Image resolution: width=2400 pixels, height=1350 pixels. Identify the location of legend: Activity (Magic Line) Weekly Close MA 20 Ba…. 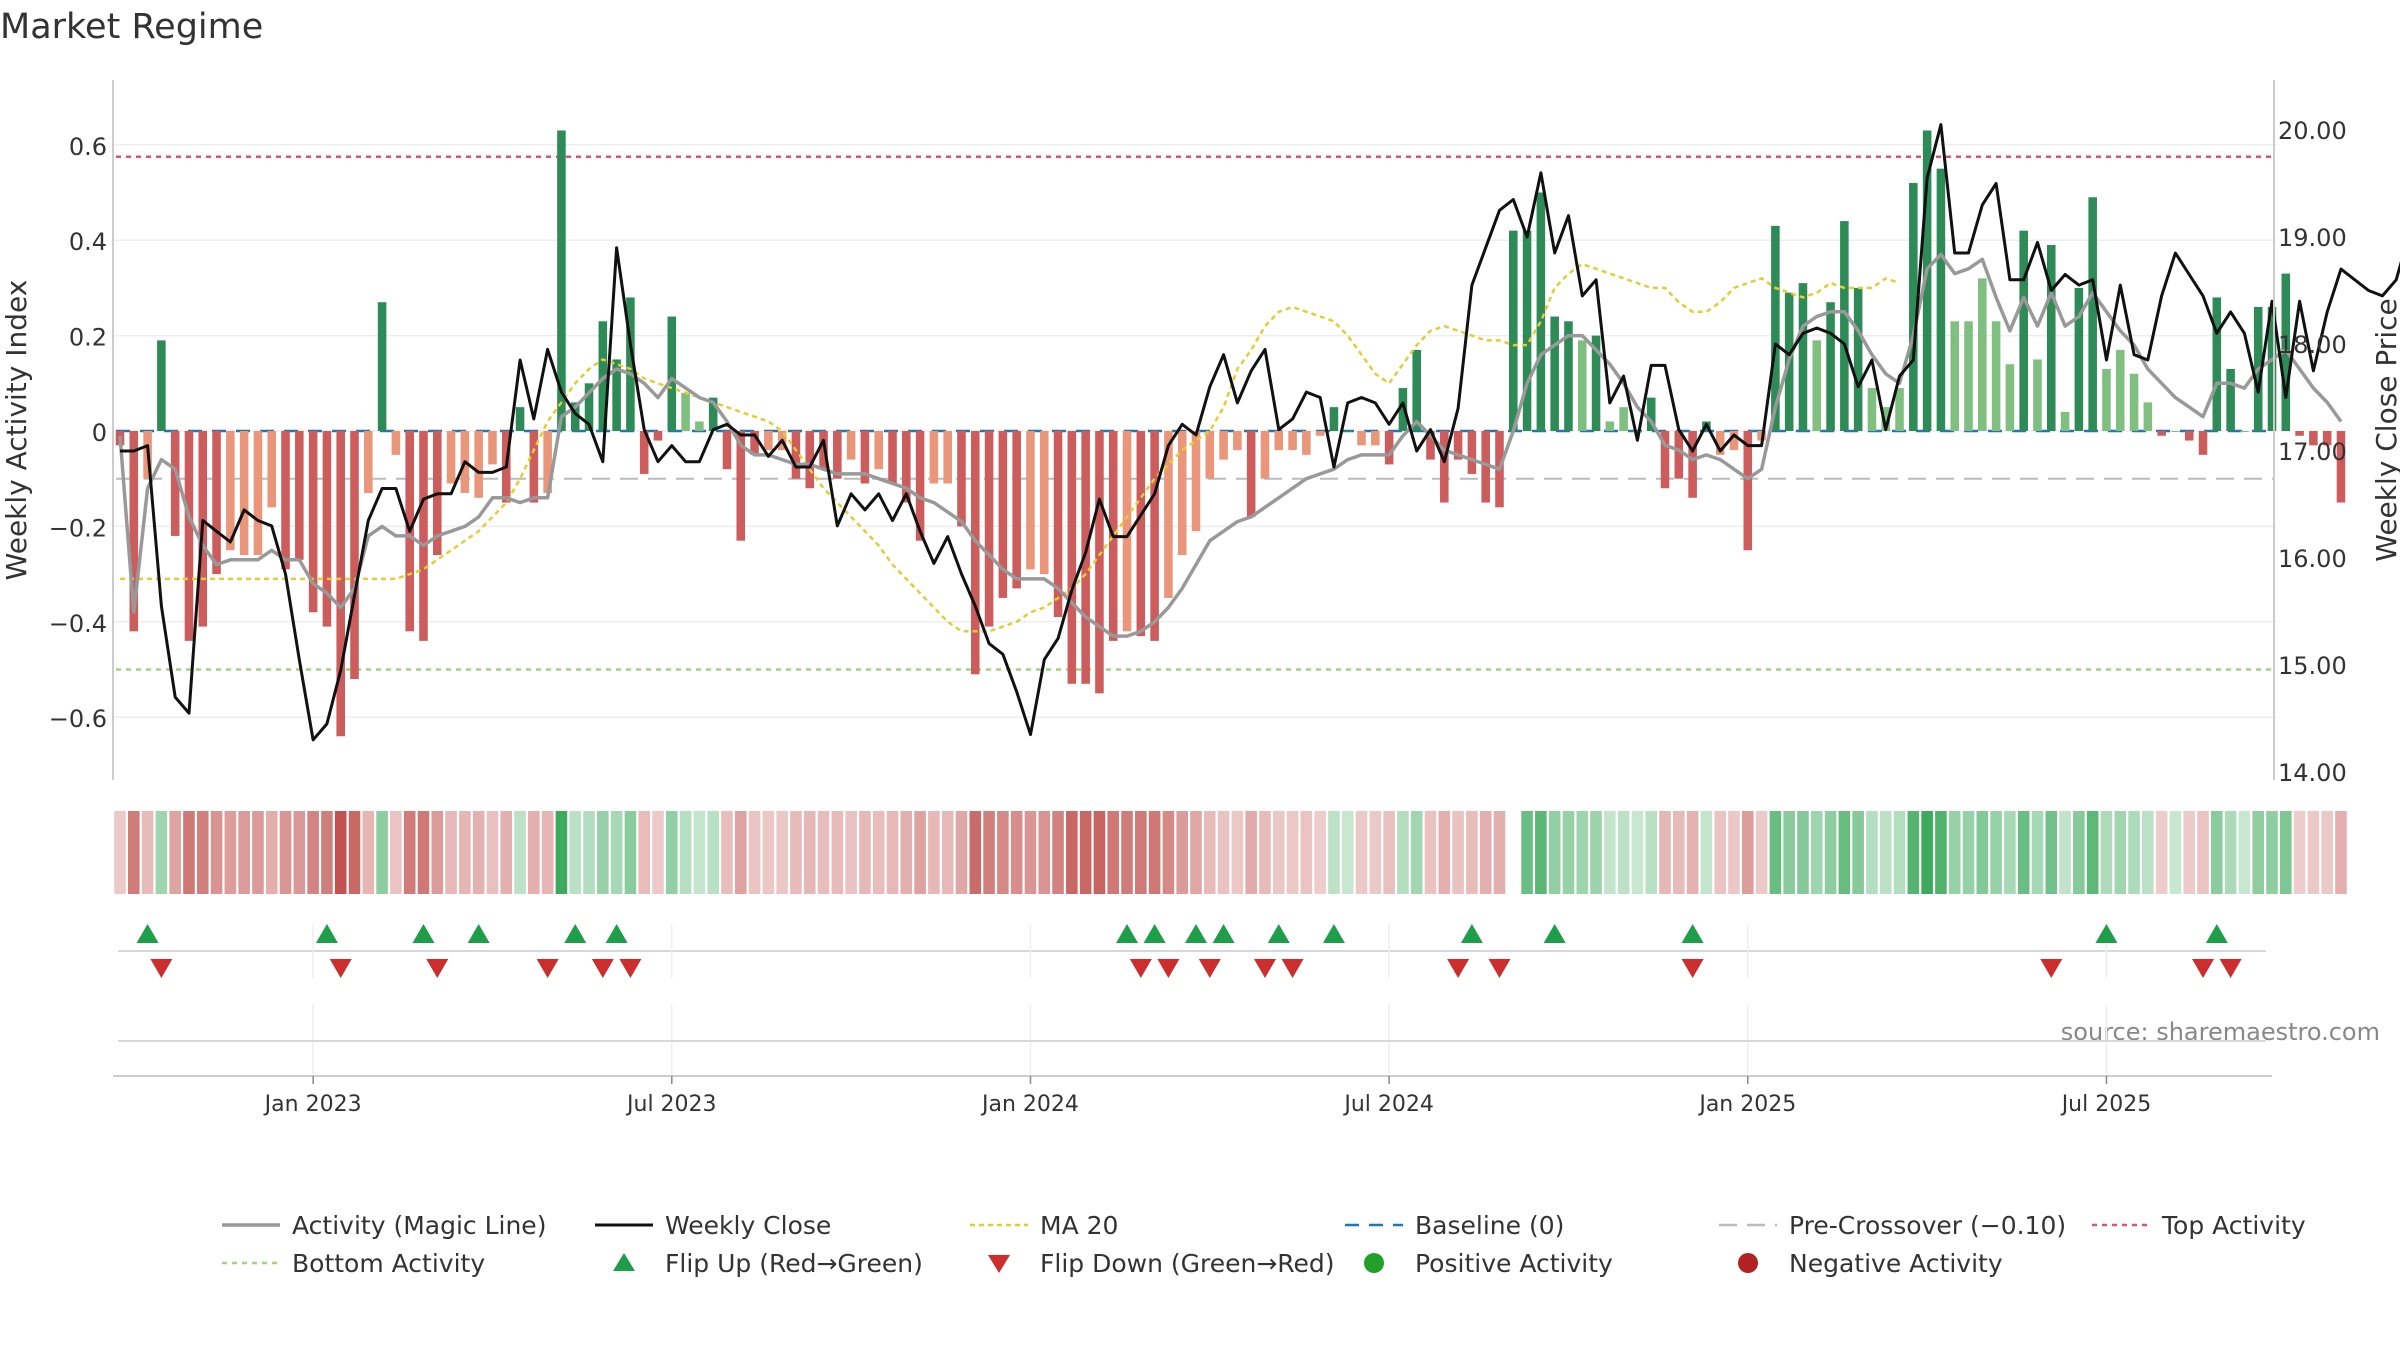
(1264, 1244).